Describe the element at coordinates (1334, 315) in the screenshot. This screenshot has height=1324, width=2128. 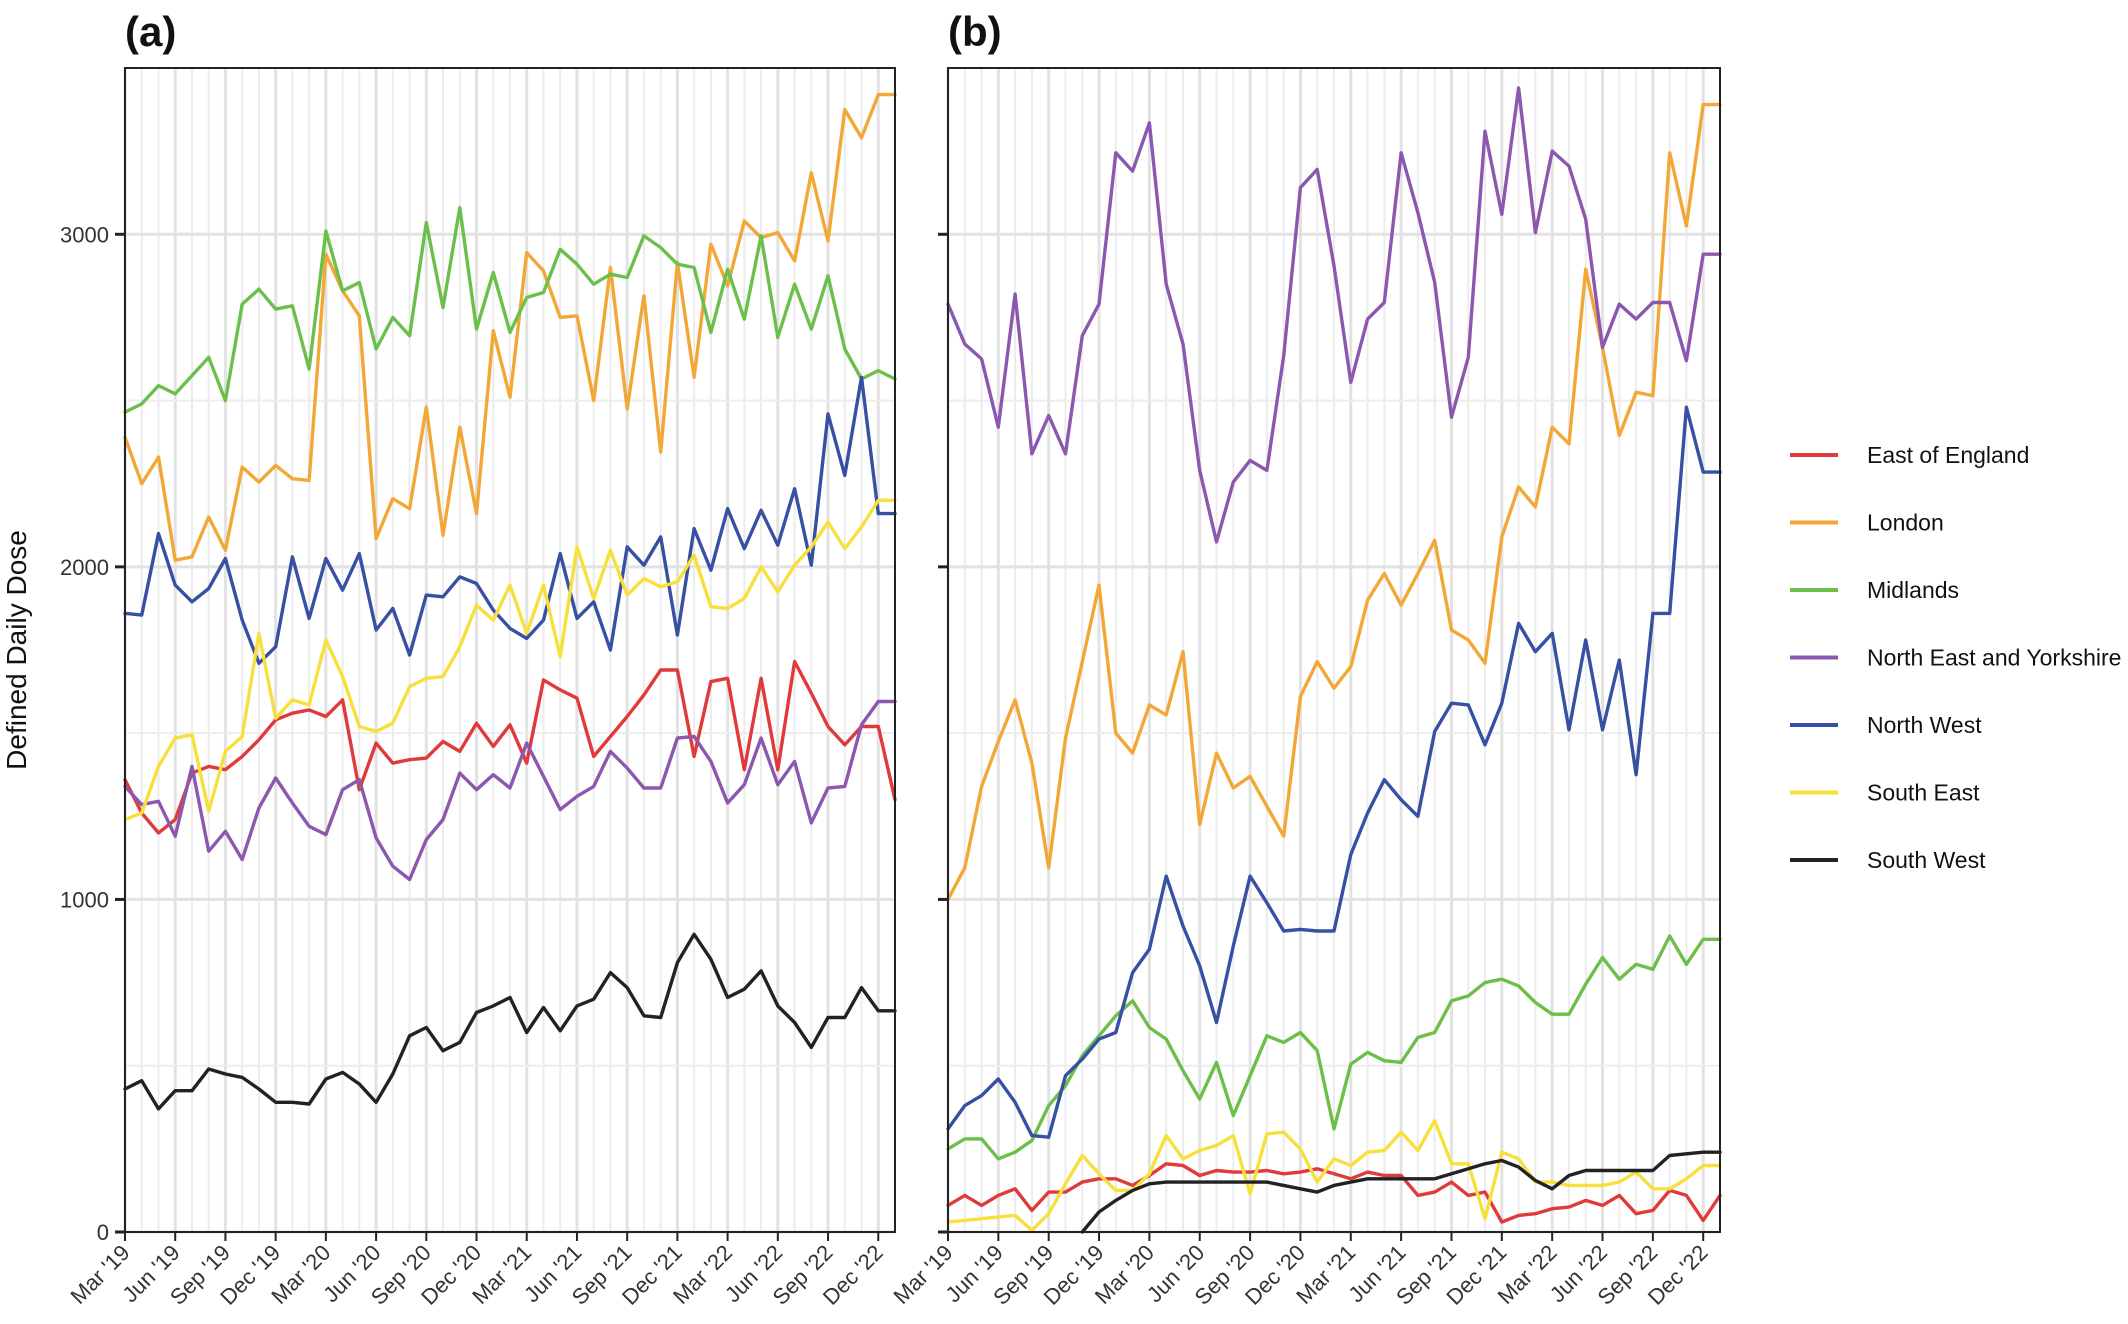
I see `panel-b-series-north-east-and-yorkshire` at that location.